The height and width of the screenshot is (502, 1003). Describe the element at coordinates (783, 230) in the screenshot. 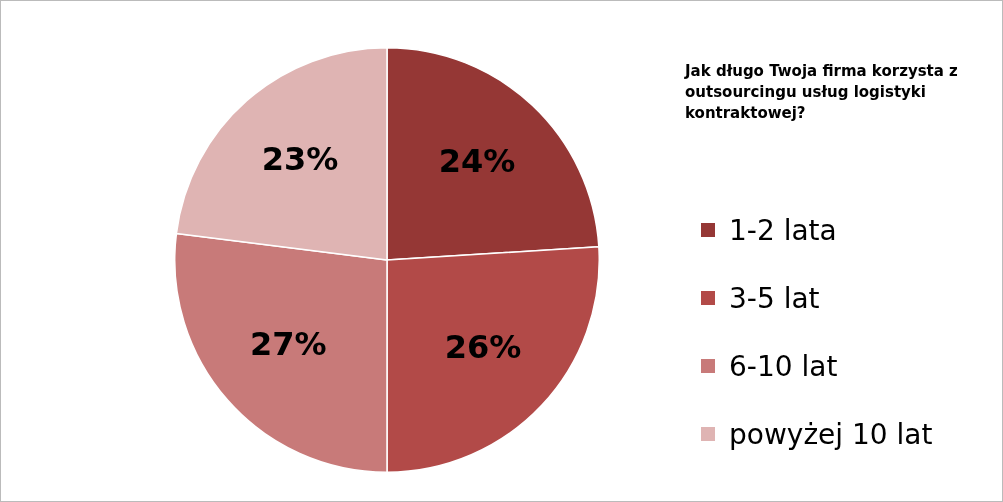

I see `legend-label: 1-2 lata` at that location.